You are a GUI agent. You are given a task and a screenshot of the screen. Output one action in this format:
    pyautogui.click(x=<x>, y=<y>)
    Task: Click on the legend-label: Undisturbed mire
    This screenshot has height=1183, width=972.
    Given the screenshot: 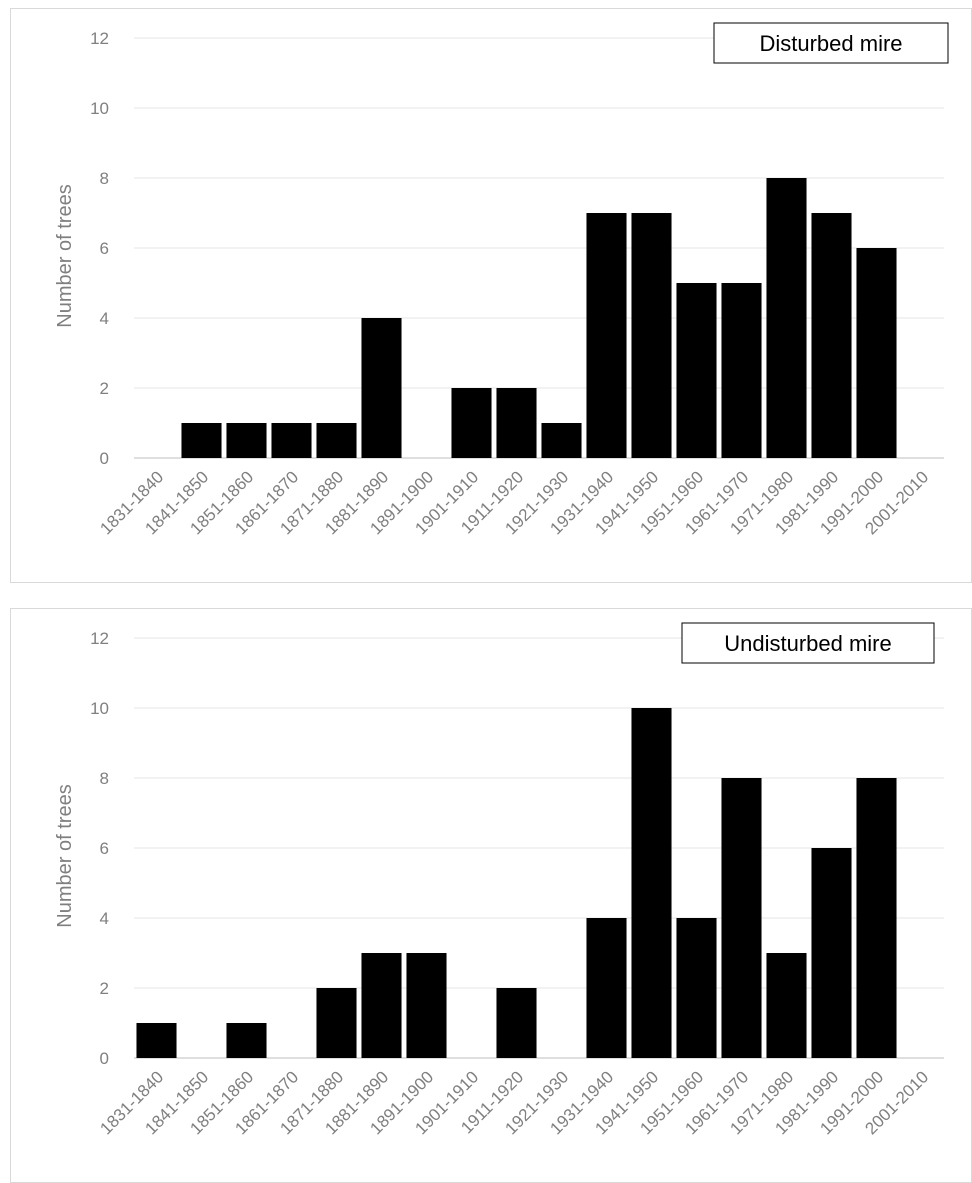 What is the action you would take?
    pyautogui.click(x=808, y=643)
    